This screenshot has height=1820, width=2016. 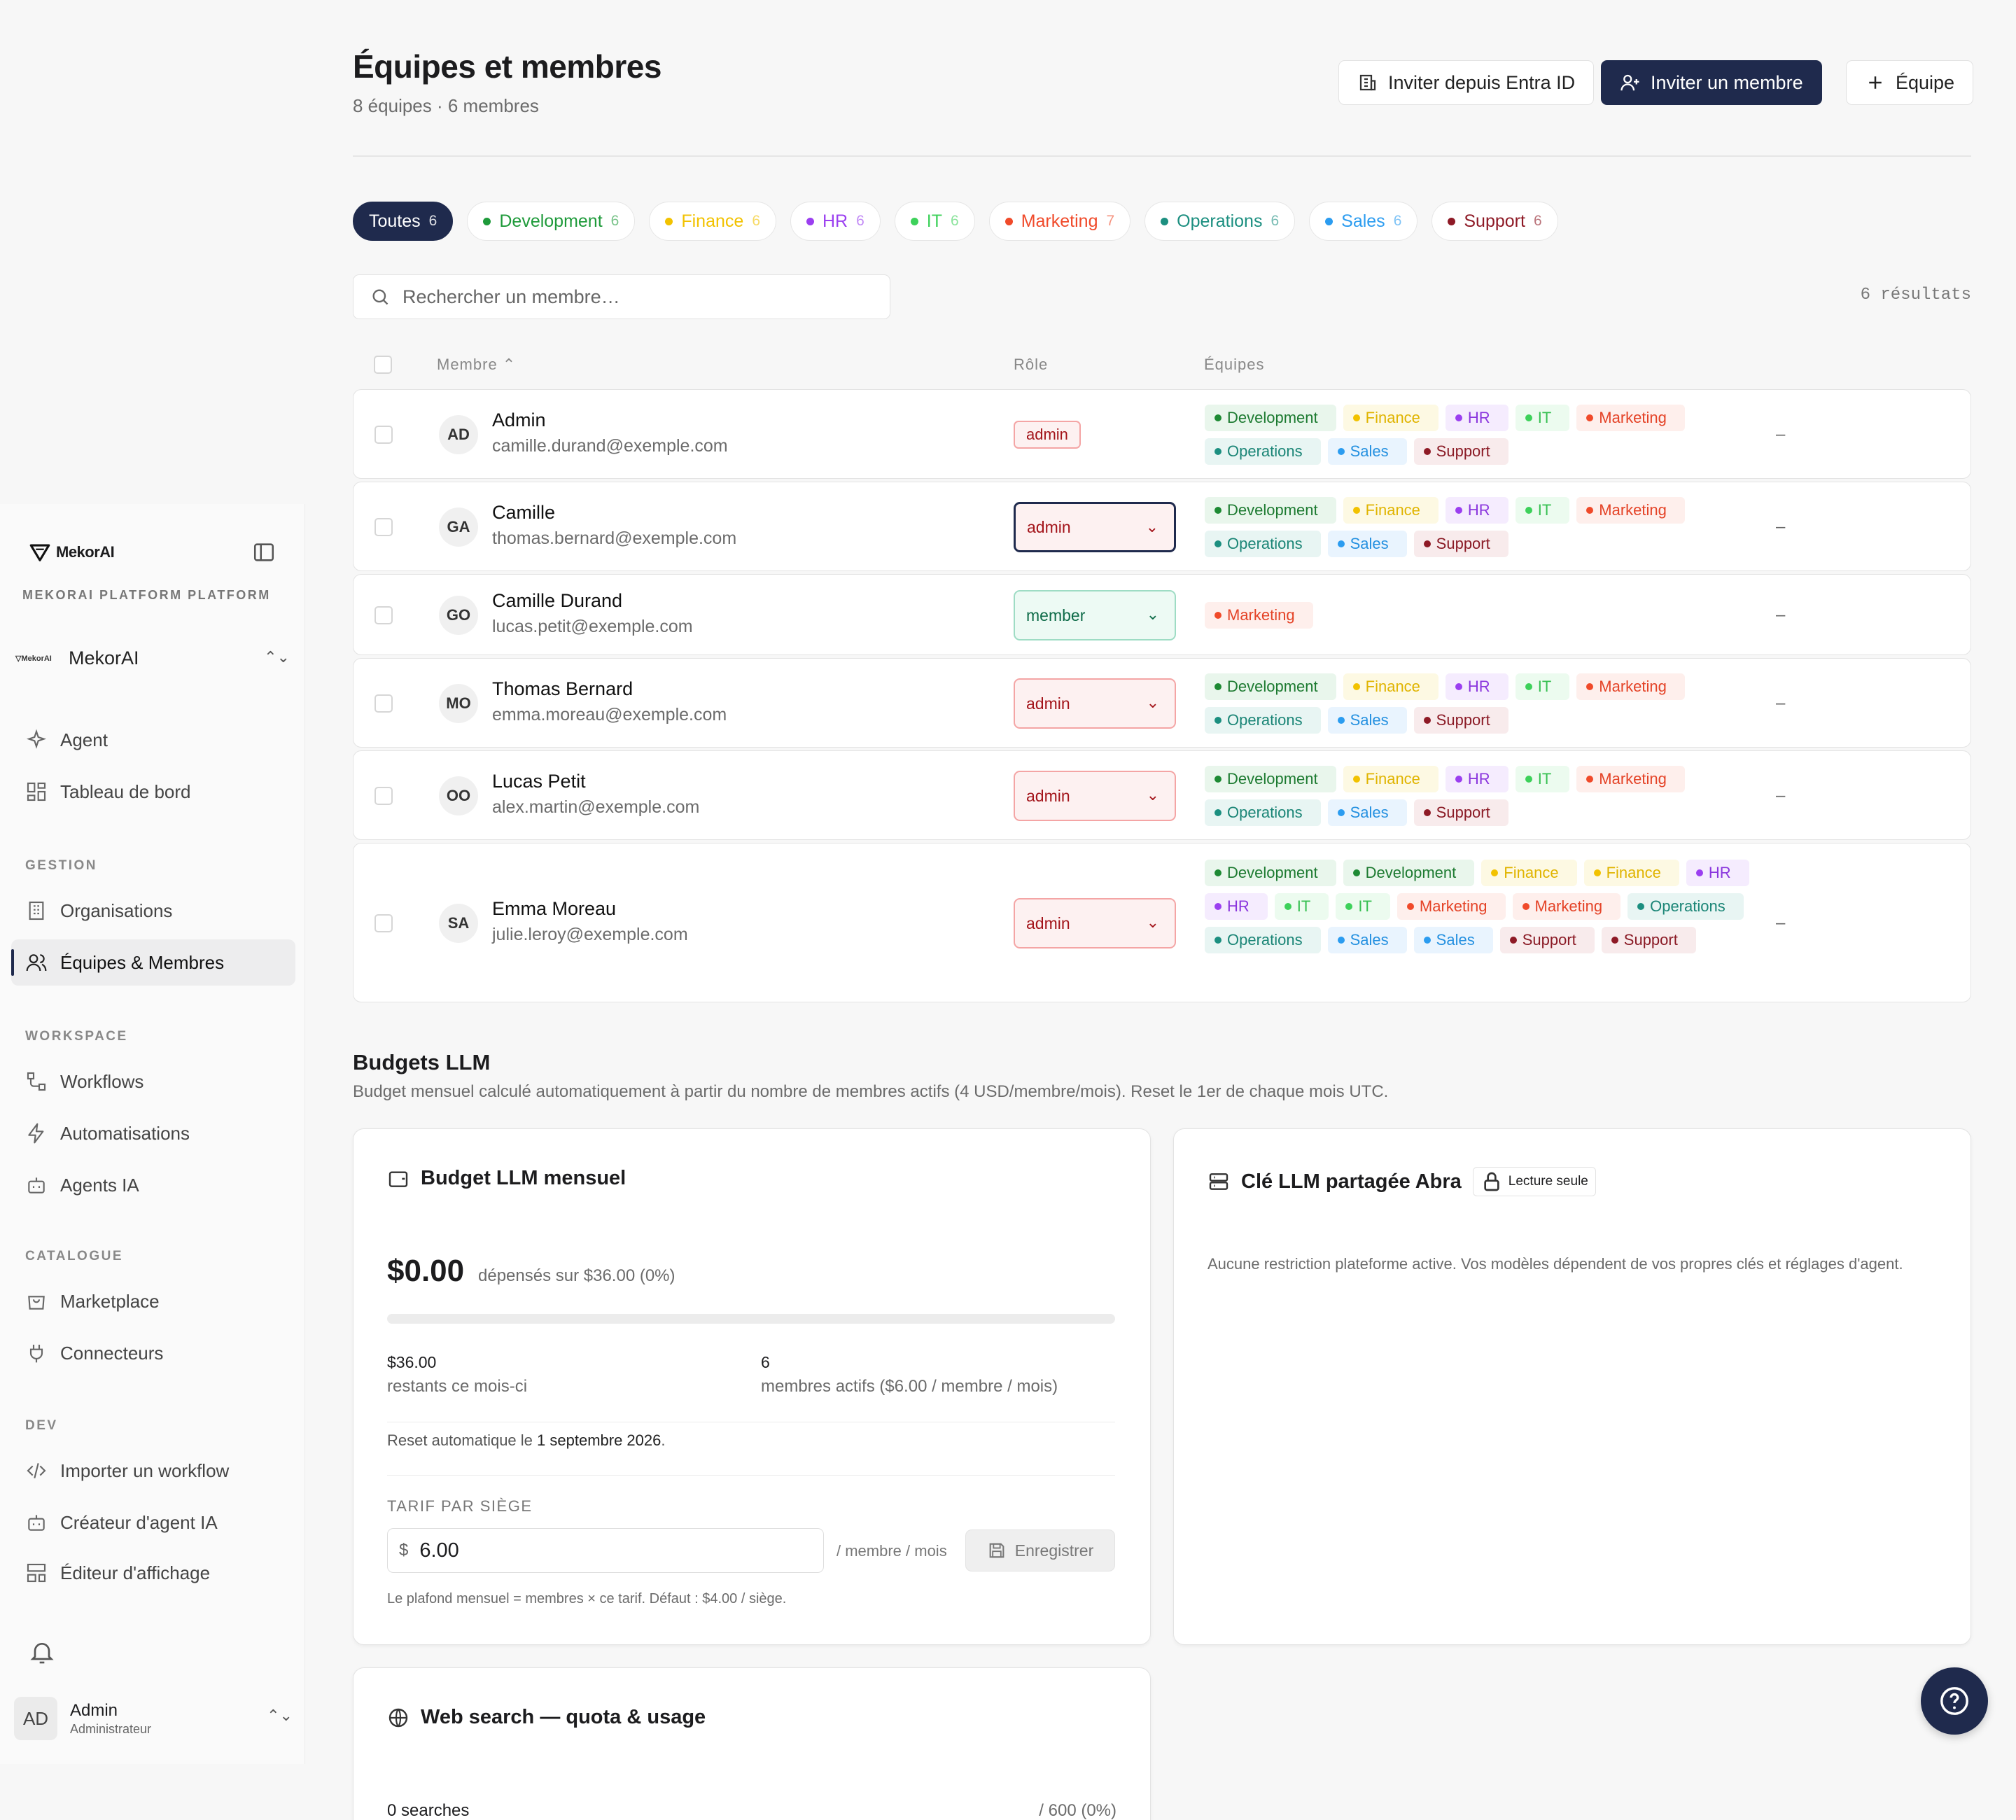 I want to click on sparkle-icon, so click(x=36, y=739).